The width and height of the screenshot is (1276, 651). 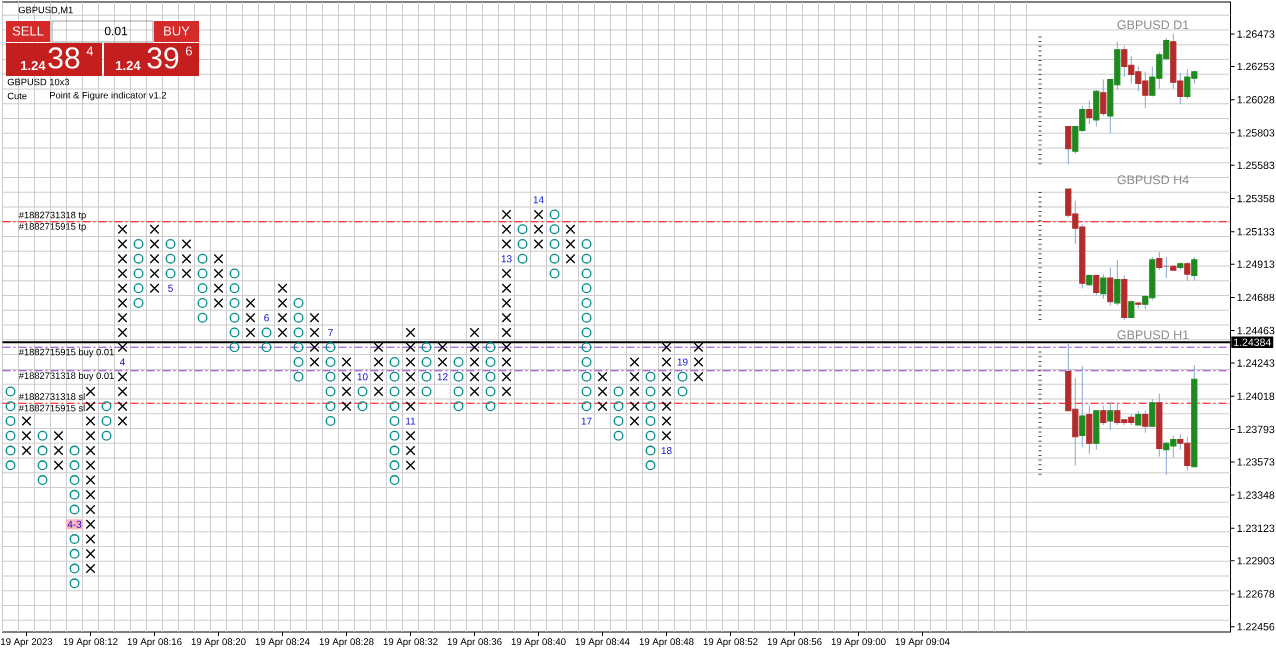 What do you see at coordinates (282, 642) in the screenshot?
I see `x-tick-label: 19 Apr 08:24` at bounding box center [282, 642].